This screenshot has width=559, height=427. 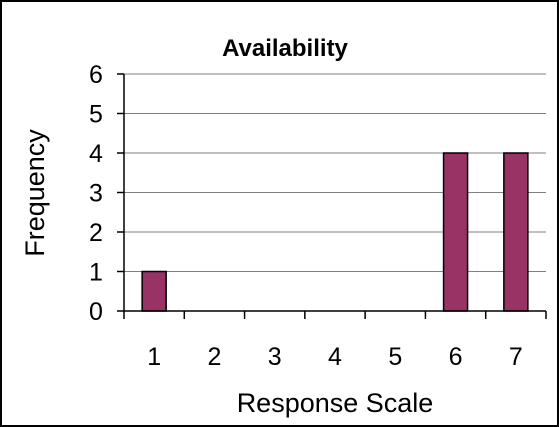 I want to click on y-tick-label: 0, so click(x=96, y=312).